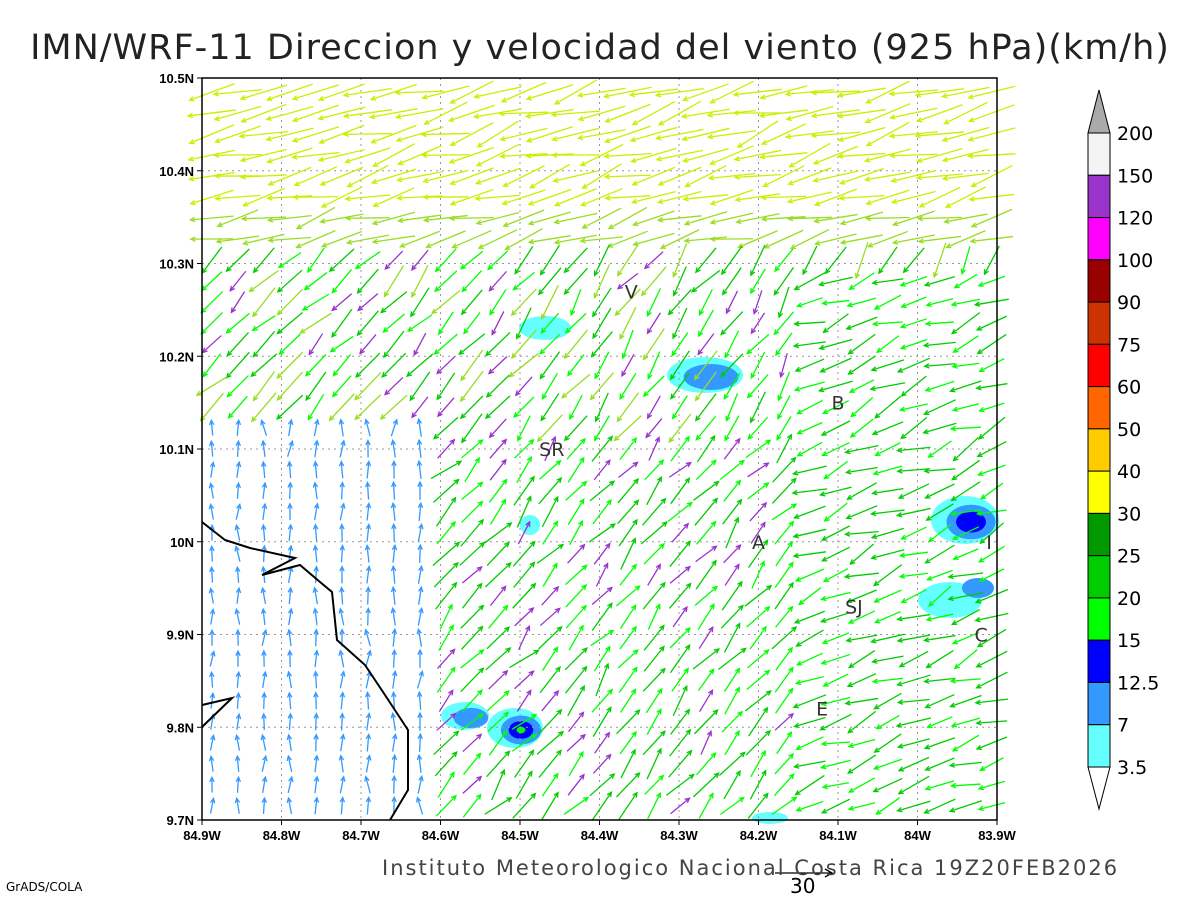 This screenshot has width=1200, height=900. I want to click on station-label: SR, so click(551, 450).